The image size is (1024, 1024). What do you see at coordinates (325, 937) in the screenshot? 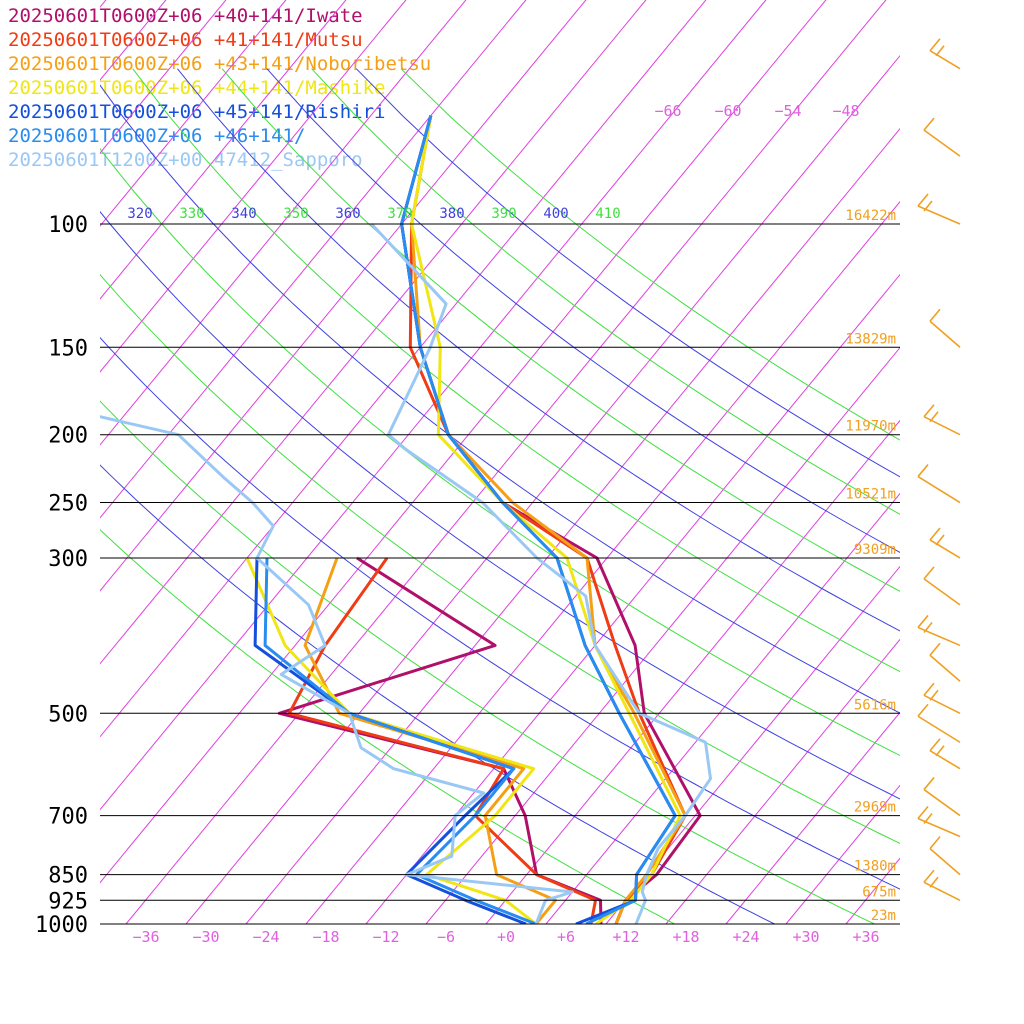
I see `temperature-tick-label: −18` at bounding box center [325, 937].